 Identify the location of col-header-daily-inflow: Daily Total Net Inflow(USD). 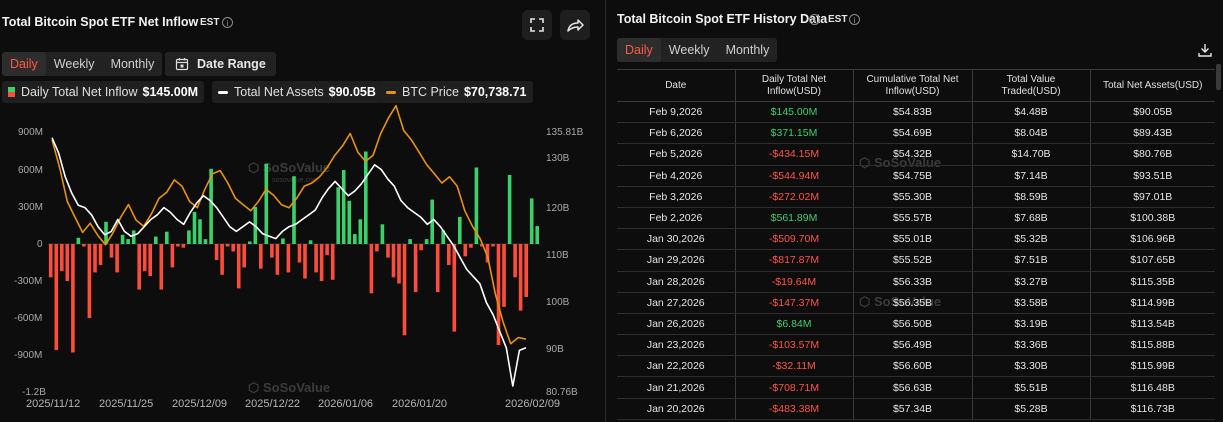
(794, 85).